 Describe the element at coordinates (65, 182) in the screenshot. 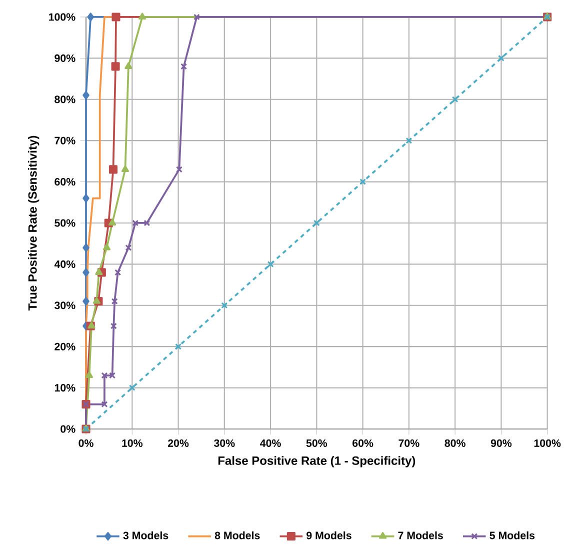

I see `y-tick-label: 60%` at that location.